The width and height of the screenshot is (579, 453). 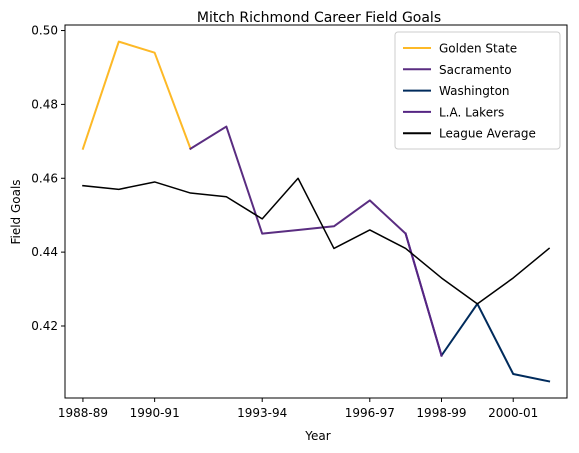 What do you see at coordinates (370, 413) in the screenshot?
I see `x-tick-label: 1996-97` at bounding box center [370, 413].